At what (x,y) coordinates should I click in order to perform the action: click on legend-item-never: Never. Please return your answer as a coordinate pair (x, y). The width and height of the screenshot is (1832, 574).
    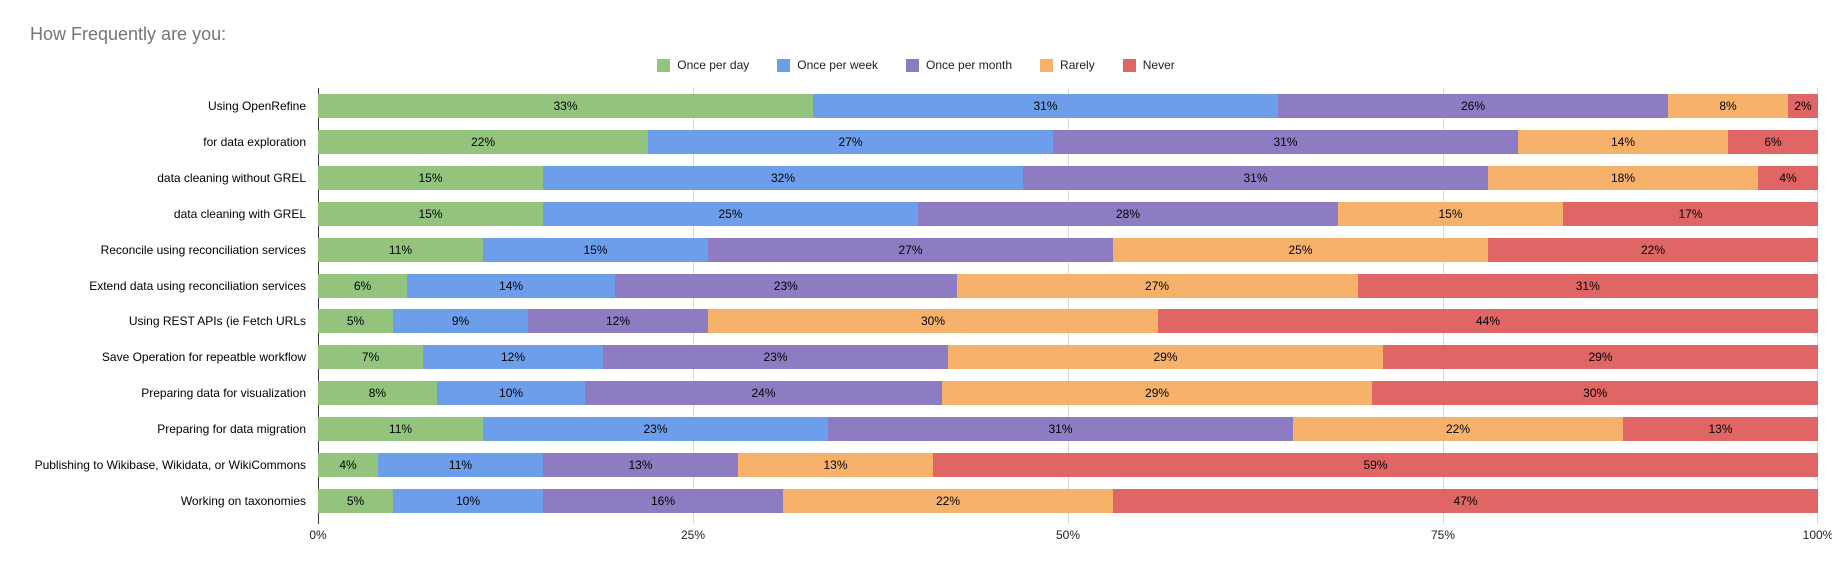
    Looking at the image, I should click on (1148, 65).